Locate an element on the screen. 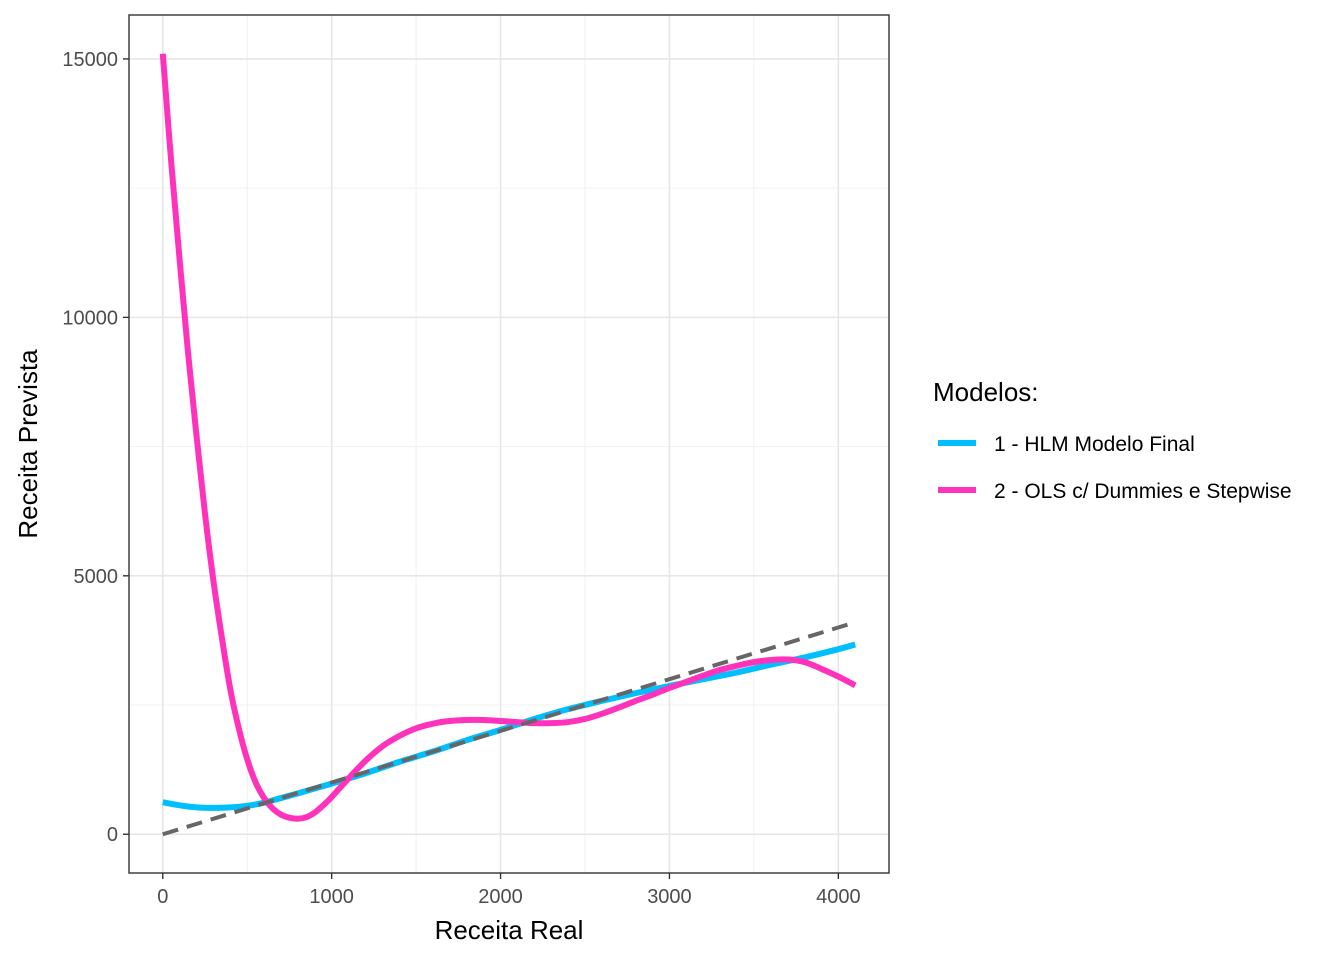  legend-label-hlm: 1 - HLM Modelo Final is located at coordinates (1094, 444).